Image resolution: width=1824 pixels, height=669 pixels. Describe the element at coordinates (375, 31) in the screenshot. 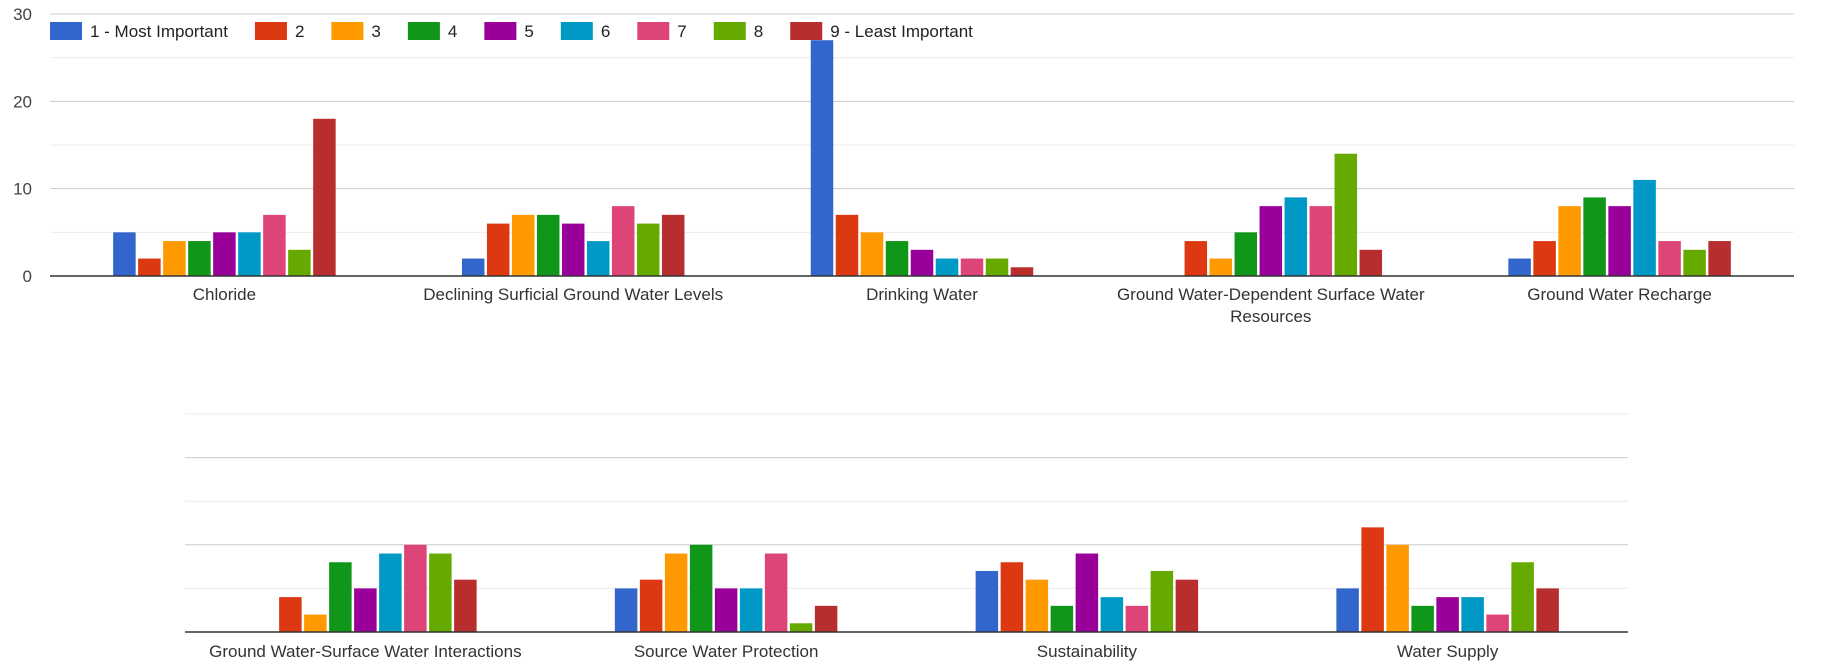

I see `legend-label: 3` at that location.